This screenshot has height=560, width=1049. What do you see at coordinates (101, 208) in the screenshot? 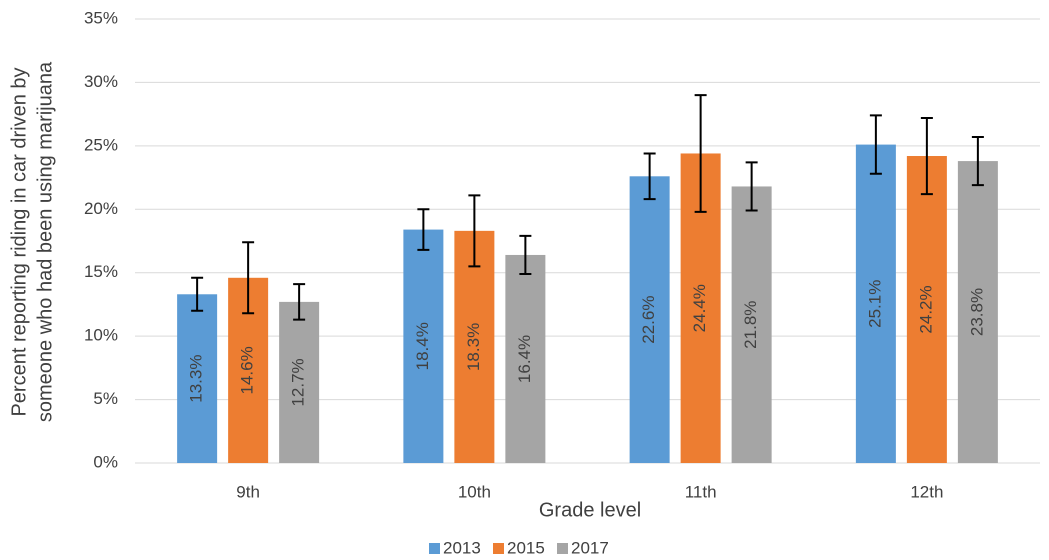
I see `y-tick-label: 20%` at bounding box center [101, 208].